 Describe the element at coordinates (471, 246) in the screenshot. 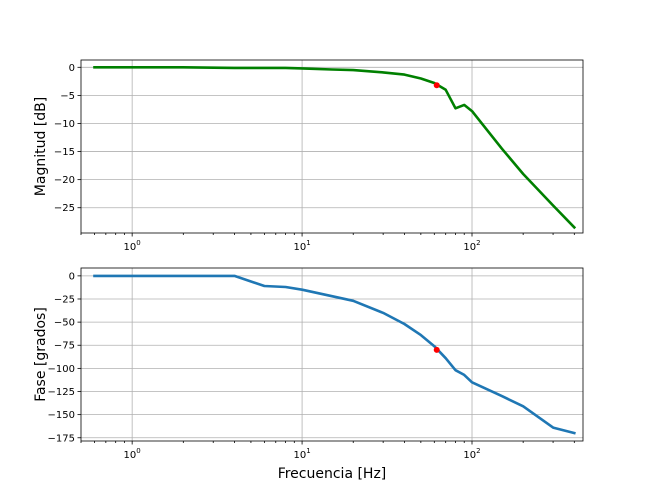

I see `magnitude-xtick-label-2: 10²` at that location.